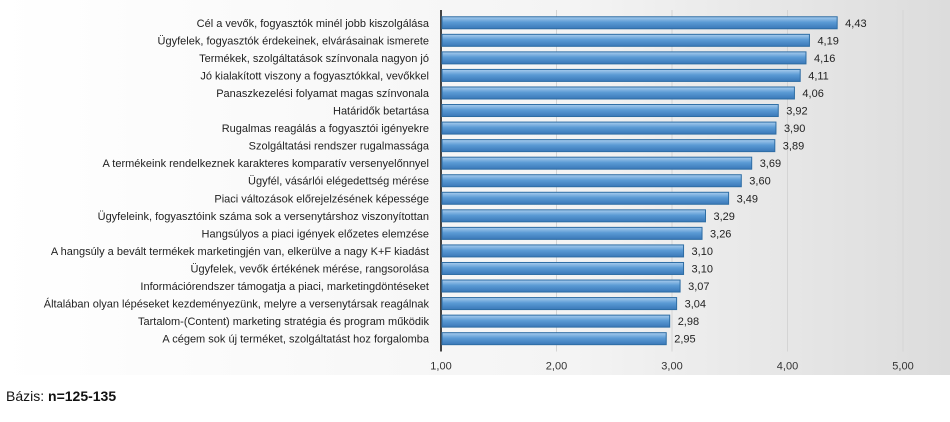 This screenshot has width=950, height=422. Describe the element at coordinates (695, 305) in the screenshot. I see `data-label: 3,04` at that location.